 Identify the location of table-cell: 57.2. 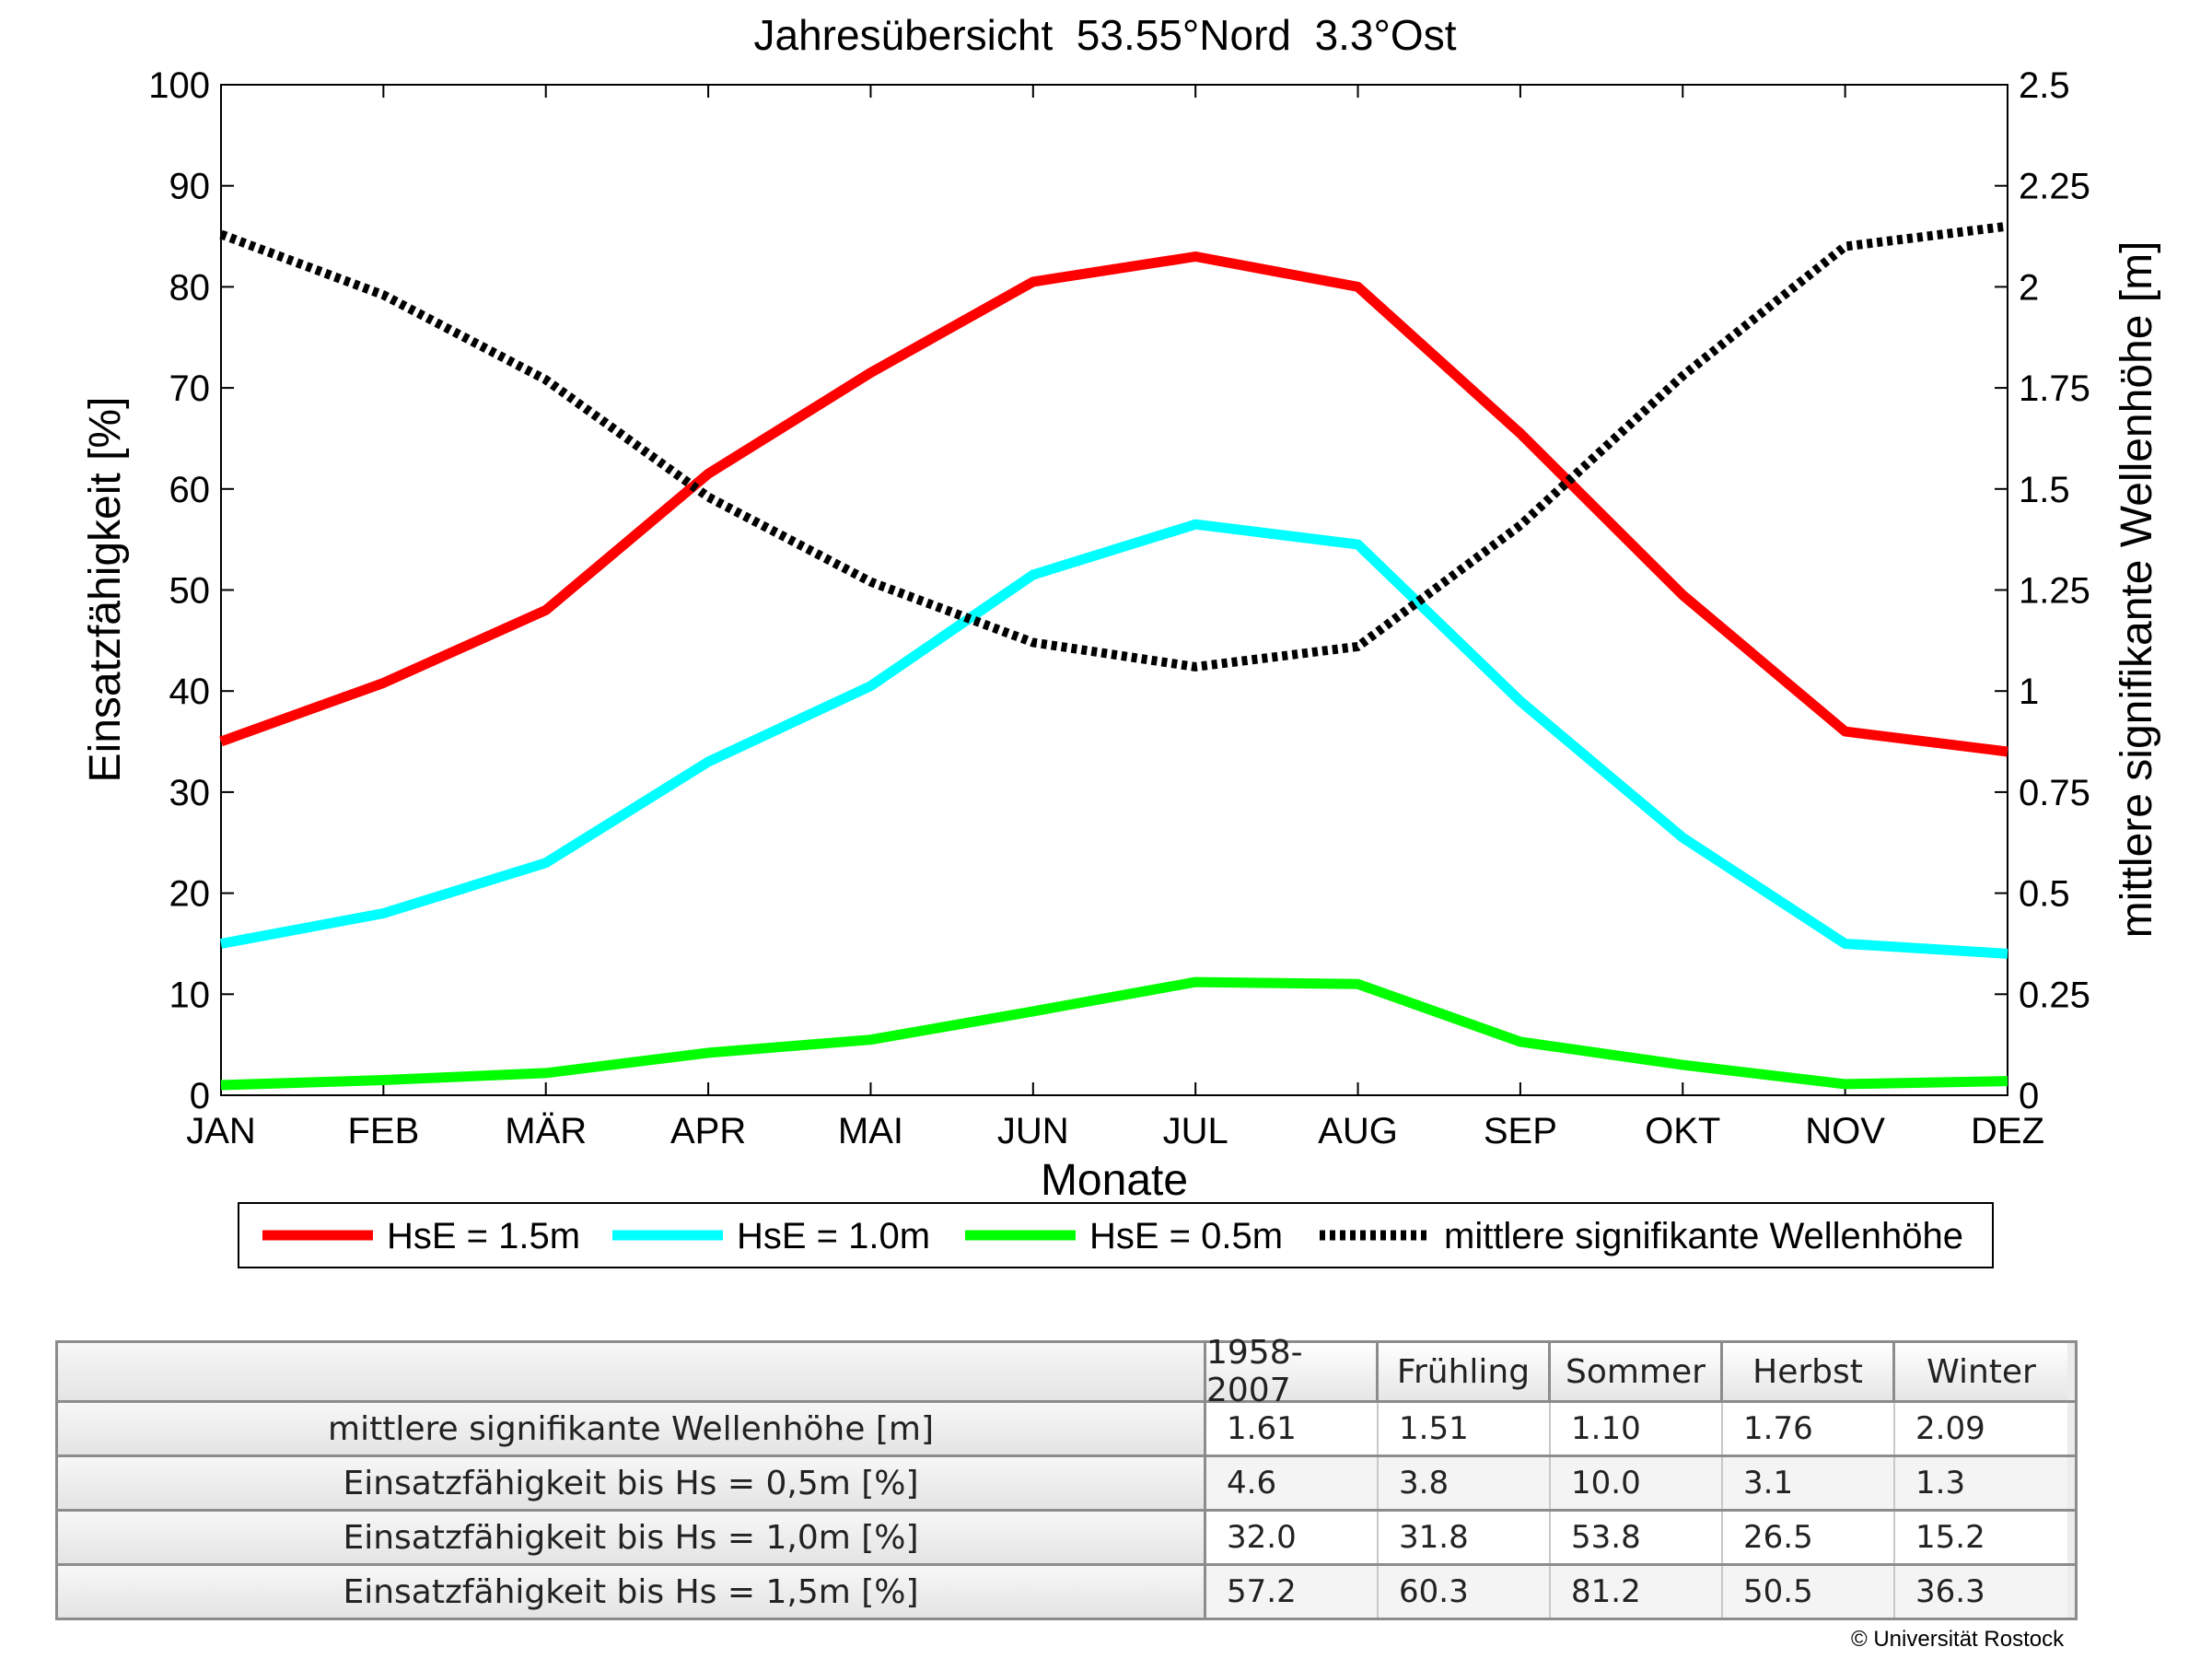
(1293, 1592).